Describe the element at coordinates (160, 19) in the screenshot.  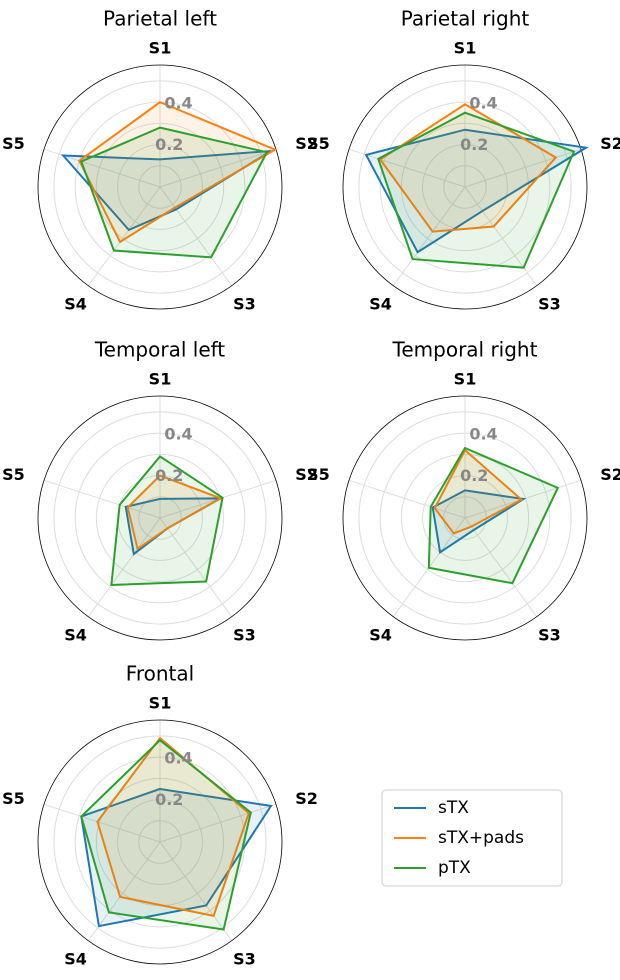
I see `chart-title: Parietal left` at that location.